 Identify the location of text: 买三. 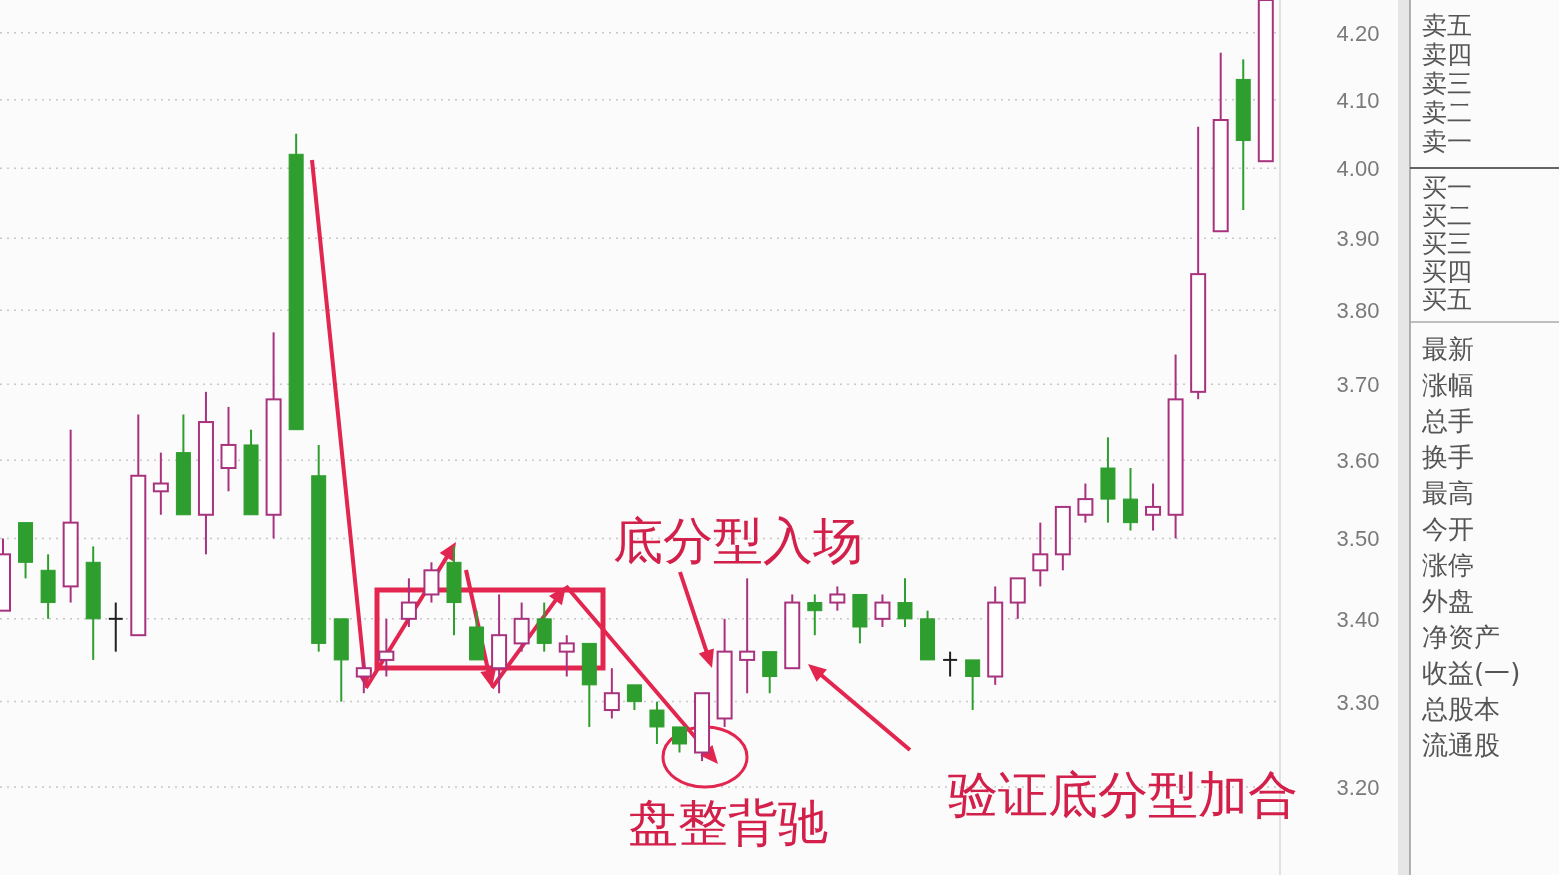
(1447, 243).